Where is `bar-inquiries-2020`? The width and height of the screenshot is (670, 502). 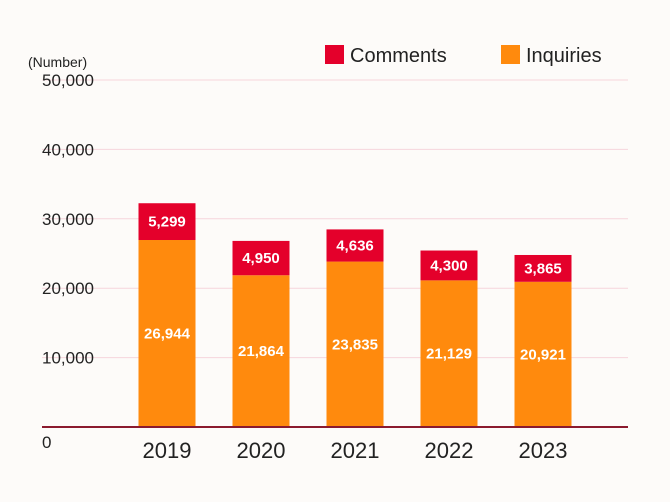 bar-inquiries-2020 is located at coordinates (261, 351).